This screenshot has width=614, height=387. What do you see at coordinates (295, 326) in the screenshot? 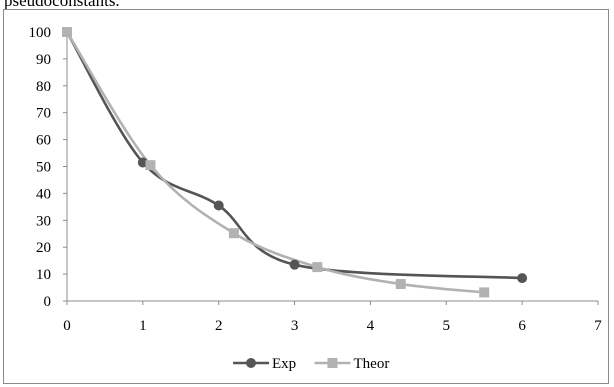
I see `x-tick-label: 3` at bounding box center [295, 326].